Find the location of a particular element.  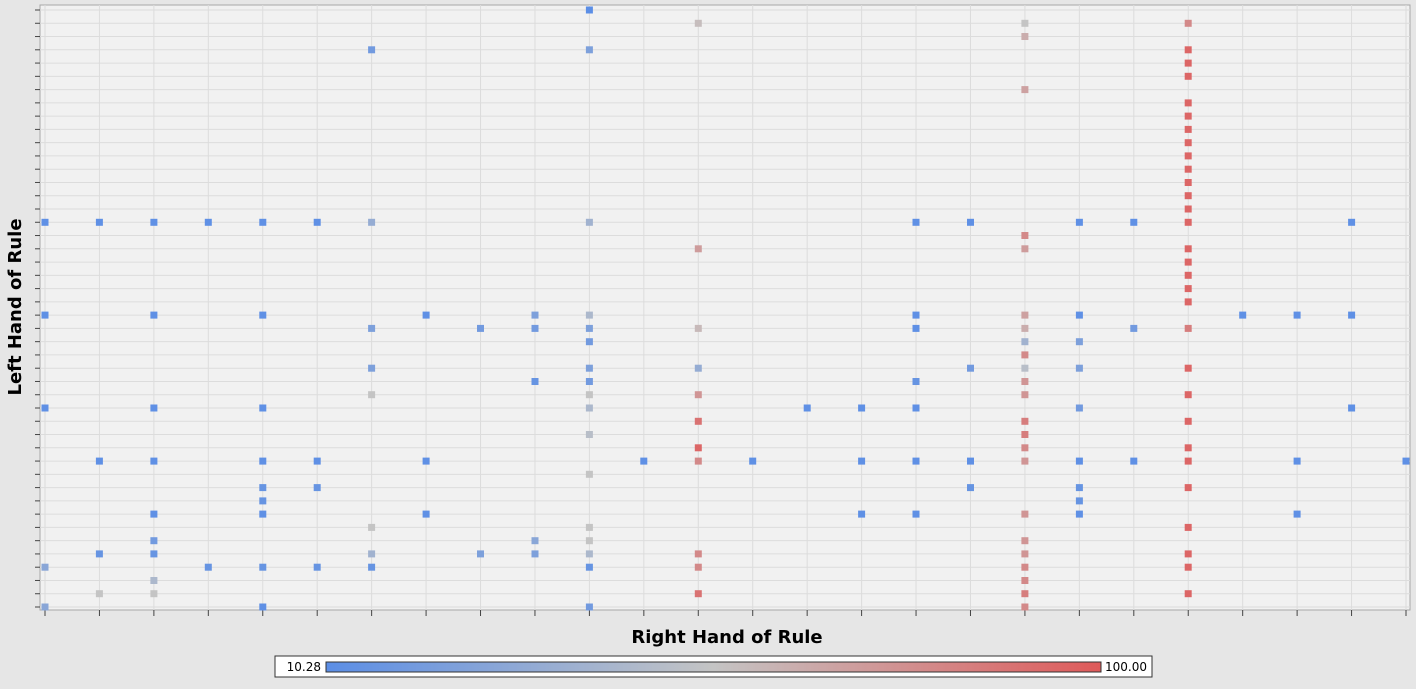

color-legend: 10.28 100.00 is located at coordinates (713, 666).